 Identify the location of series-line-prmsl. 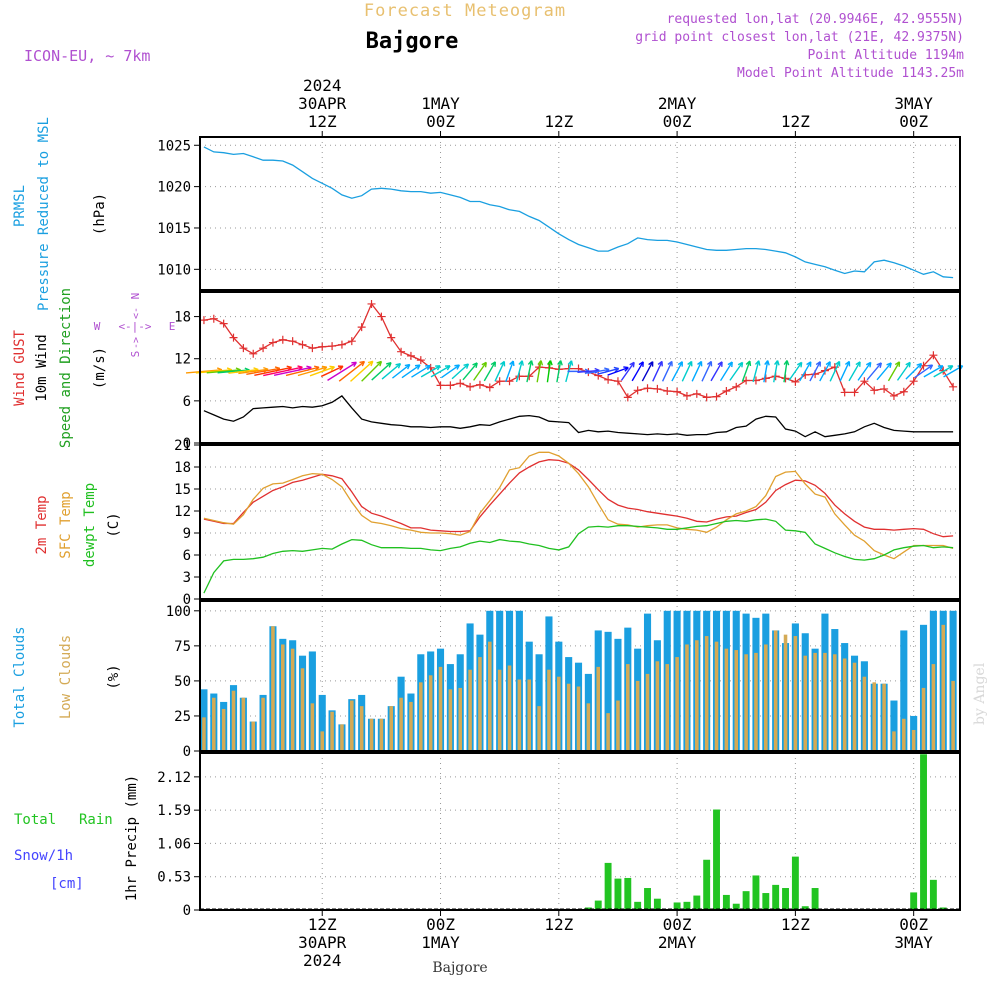
(578, 212).